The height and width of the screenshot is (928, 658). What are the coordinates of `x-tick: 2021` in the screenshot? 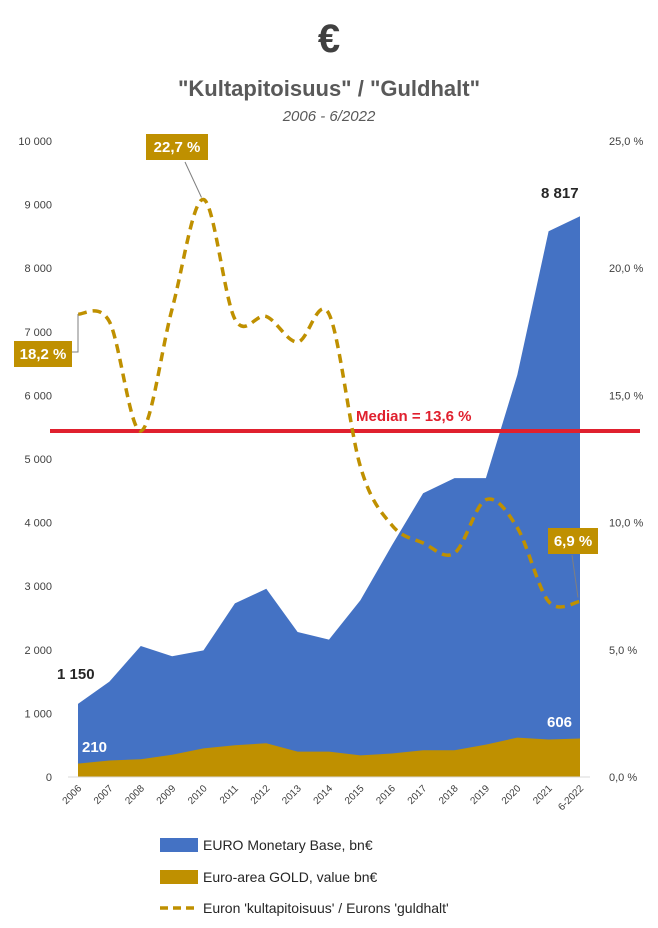 It's located at (543, 795).